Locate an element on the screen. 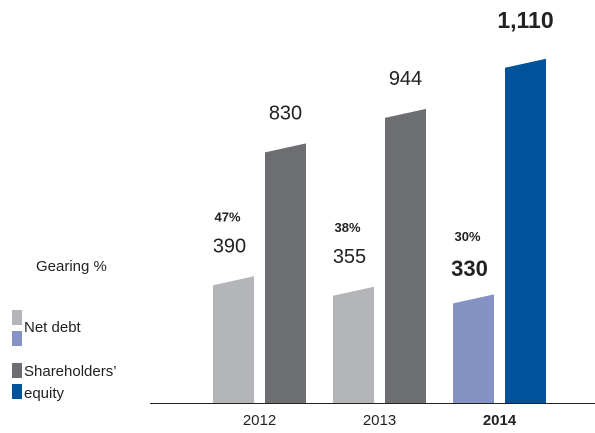 The height and width of the screenshot is (433, 595). value-label: 944 is located at coordinates (405, 79).